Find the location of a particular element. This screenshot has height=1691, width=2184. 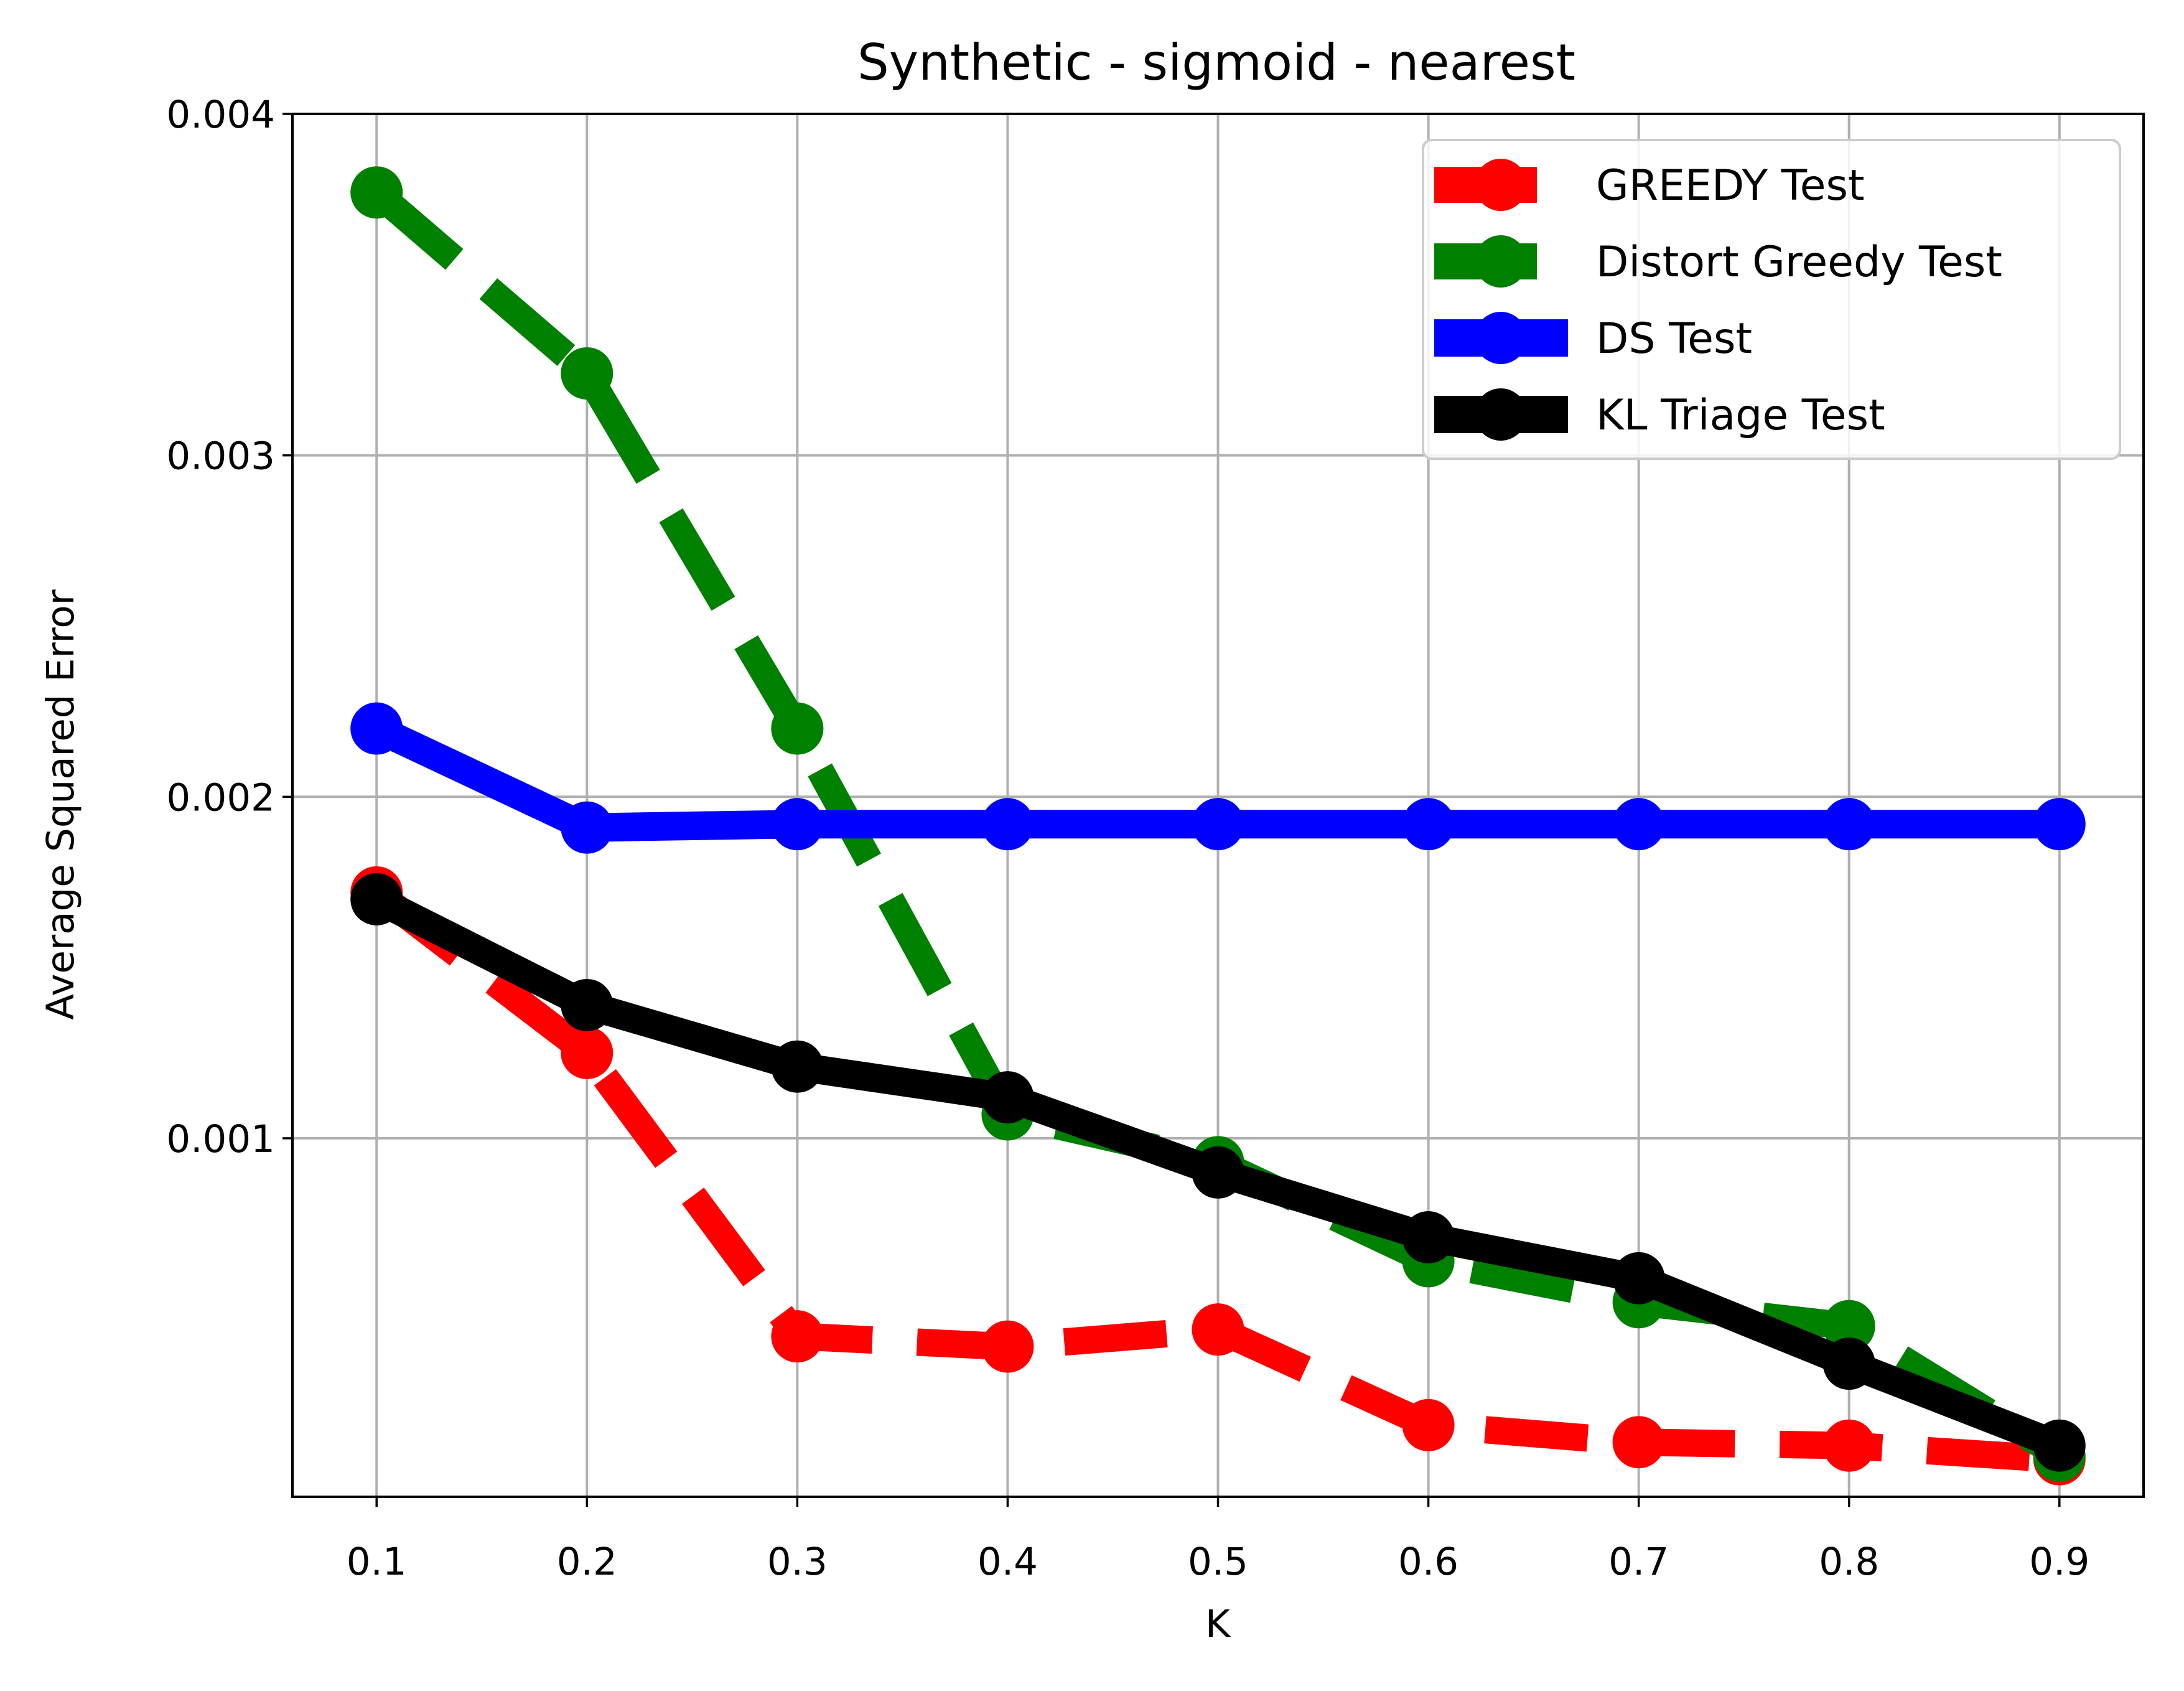

y-axis-label: Average Squared Error is located at coordinates (61, 804).